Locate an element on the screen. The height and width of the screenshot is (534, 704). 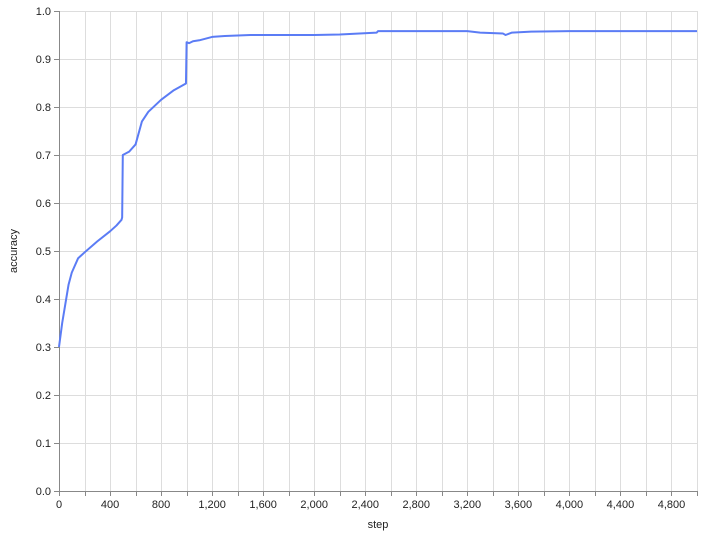
x-tick-label: 4,800 is located at coordinates (672, 505).